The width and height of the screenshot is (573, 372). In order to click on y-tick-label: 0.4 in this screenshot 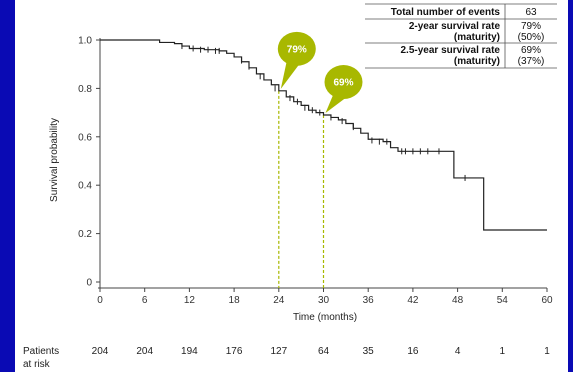, I will do `click(85, 186)`.